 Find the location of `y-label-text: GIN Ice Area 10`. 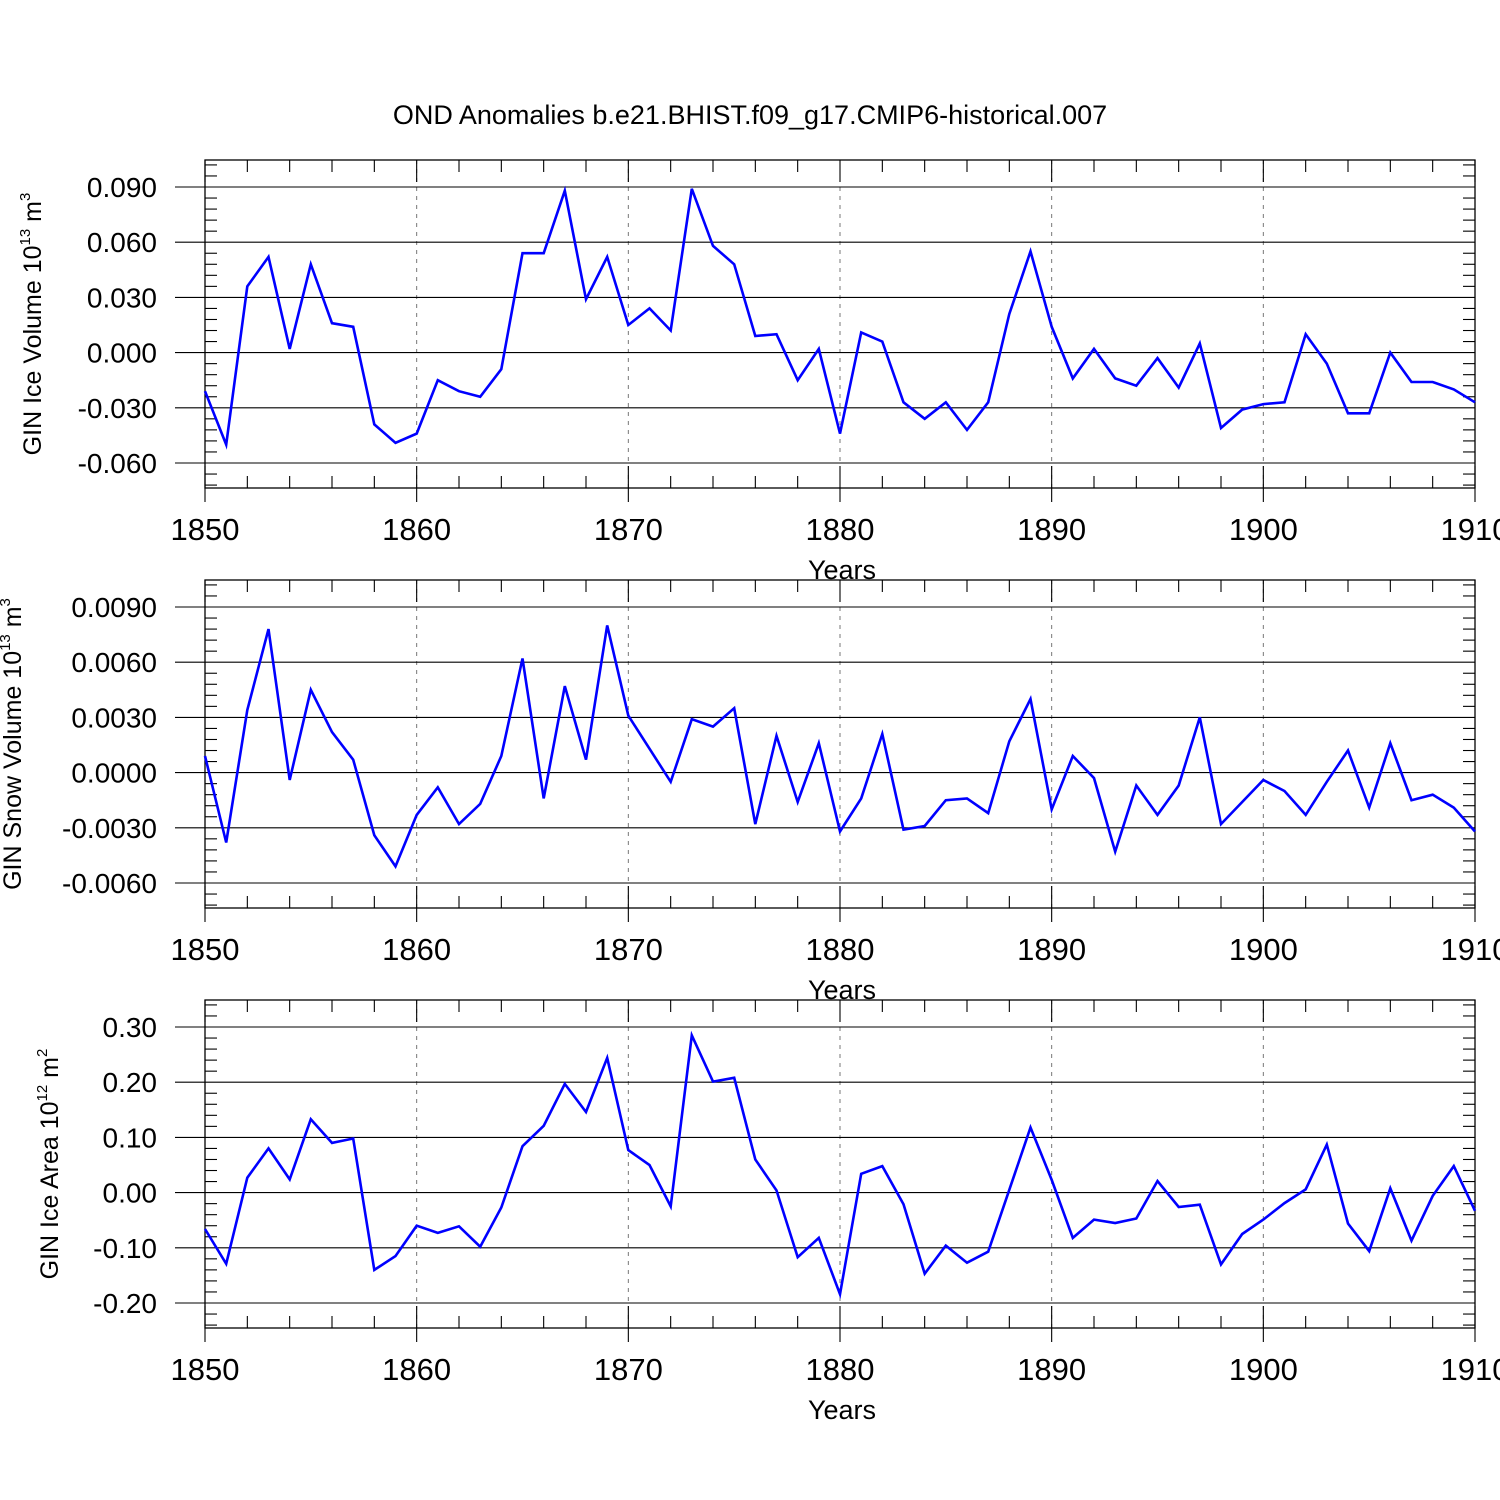

y-label-text: GIN Ice Area 10 is located at coordinates (50, 1190).